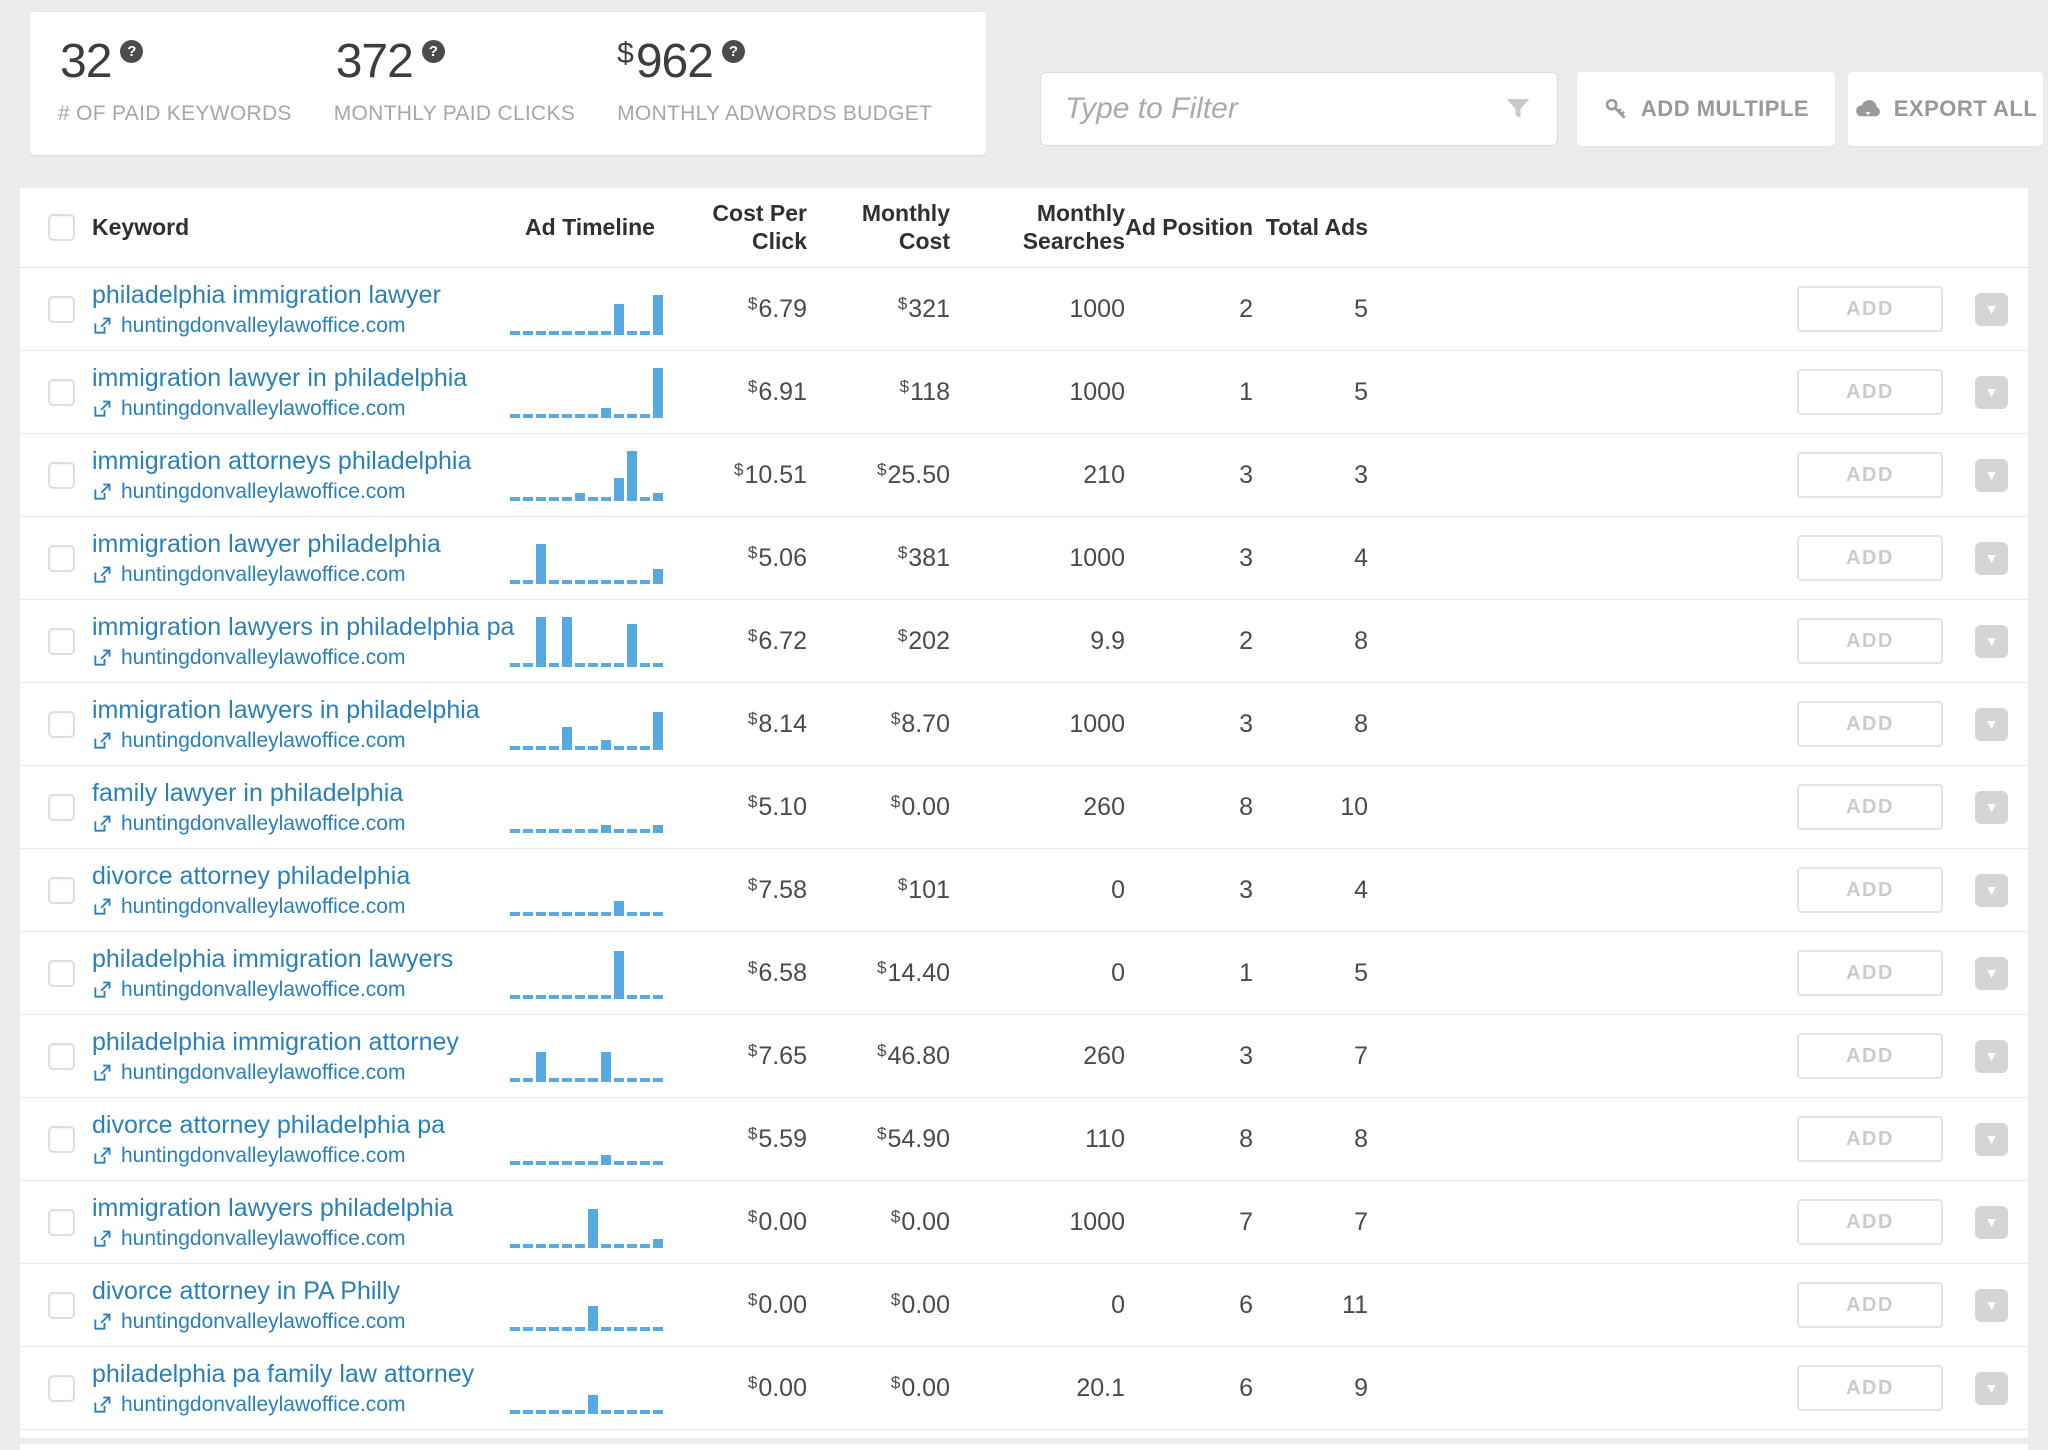 The height and width of the screenshot is (1450, 2048). What do you see at coordinates (1706, 109) in the screenshot?
I see `add-multiple-button: ADD MULTIPLE` at bounding box center [1706, 109].